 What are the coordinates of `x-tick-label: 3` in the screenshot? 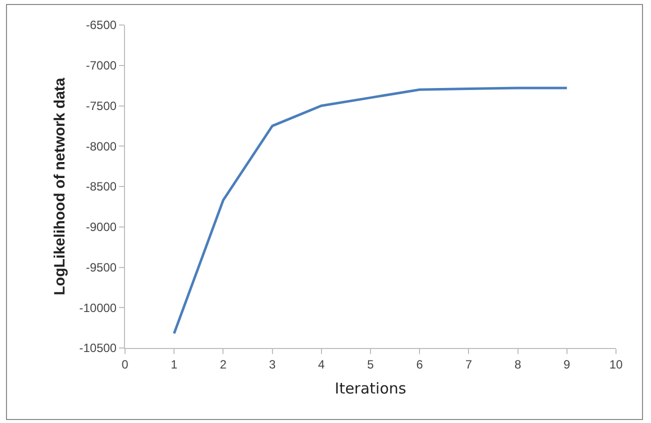 It's located at (272, 364).